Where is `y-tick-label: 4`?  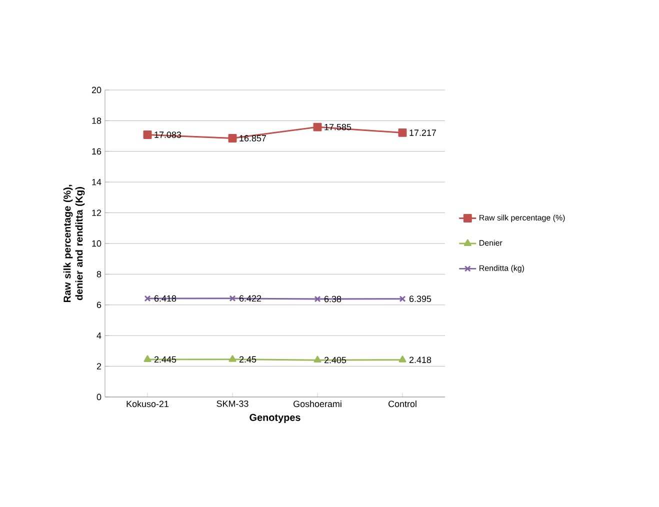
y-tick-label: 4 is located at coordinates (99, 335).